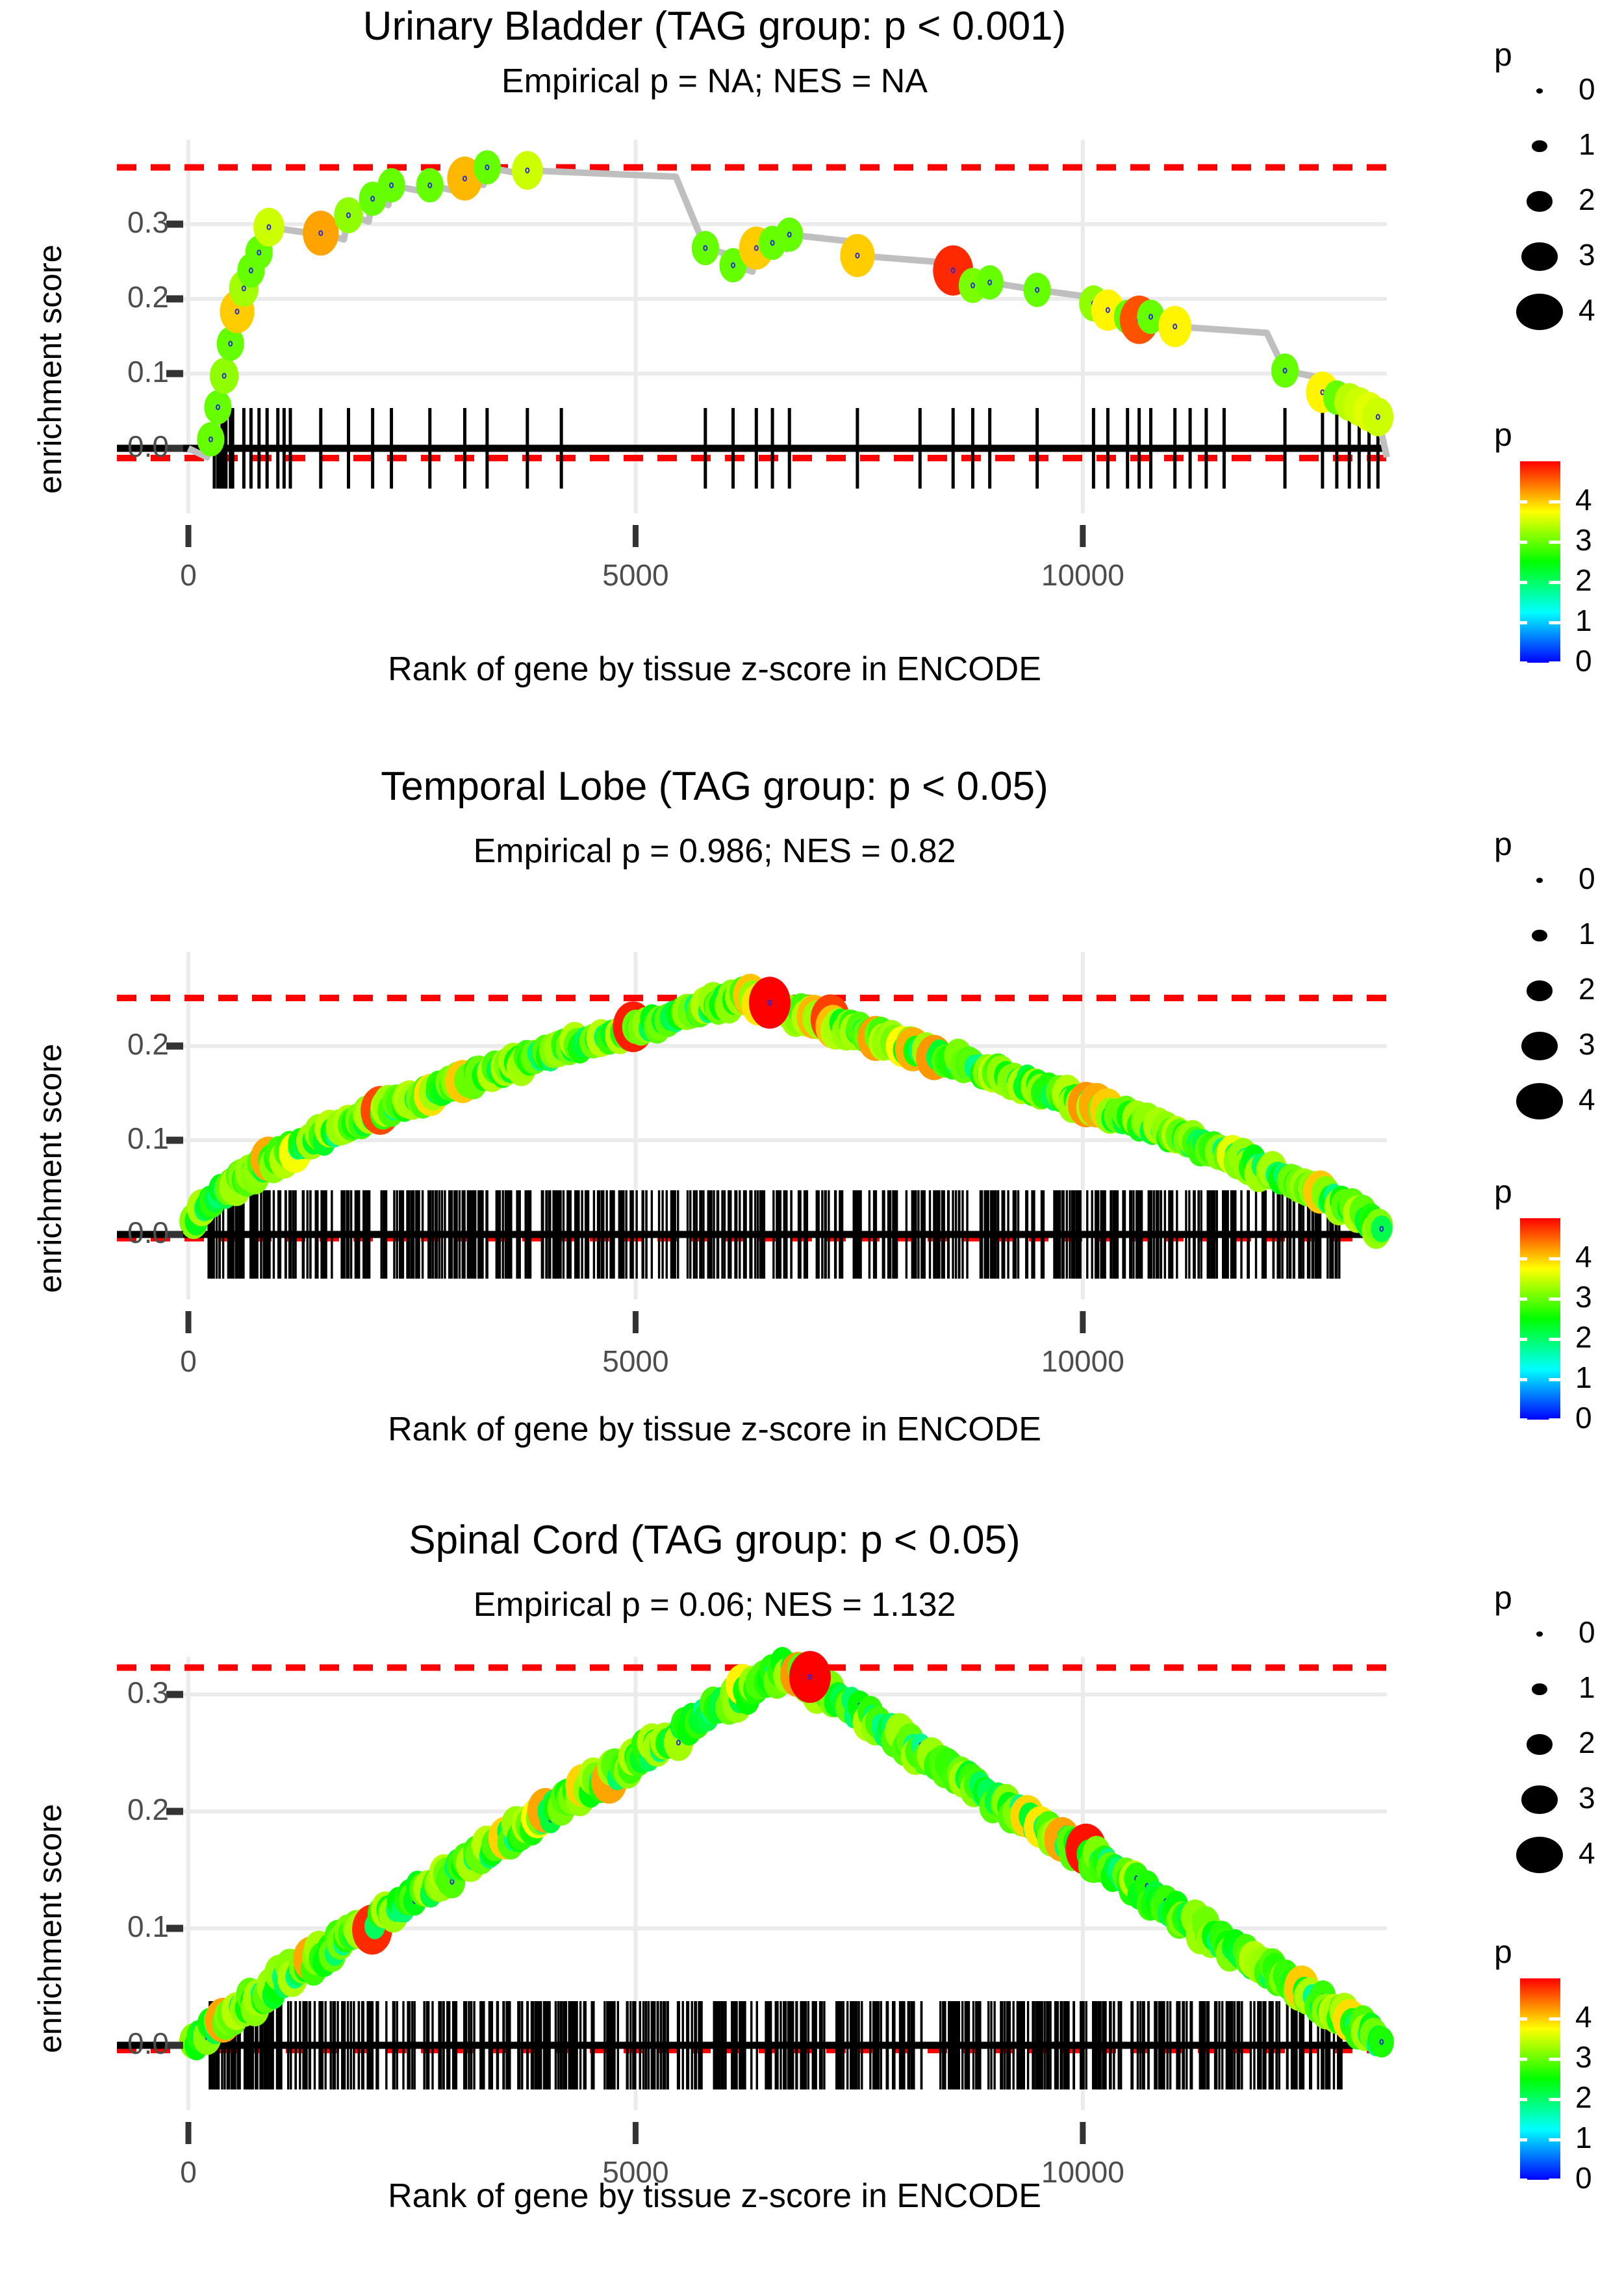 This screenshot has width=1624, height=2274. What do you see at coordinates (714, 1605) in the screenshot?
I see `panel-subtitle: Empirical p = 0.06; NES = 1.132` at bounding box center [714, 1605].